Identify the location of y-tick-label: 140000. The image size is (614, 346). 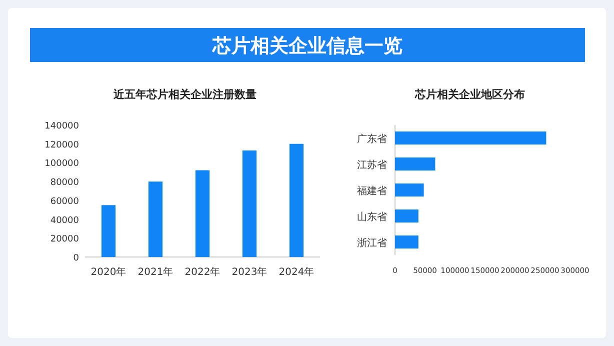
(62, 127).